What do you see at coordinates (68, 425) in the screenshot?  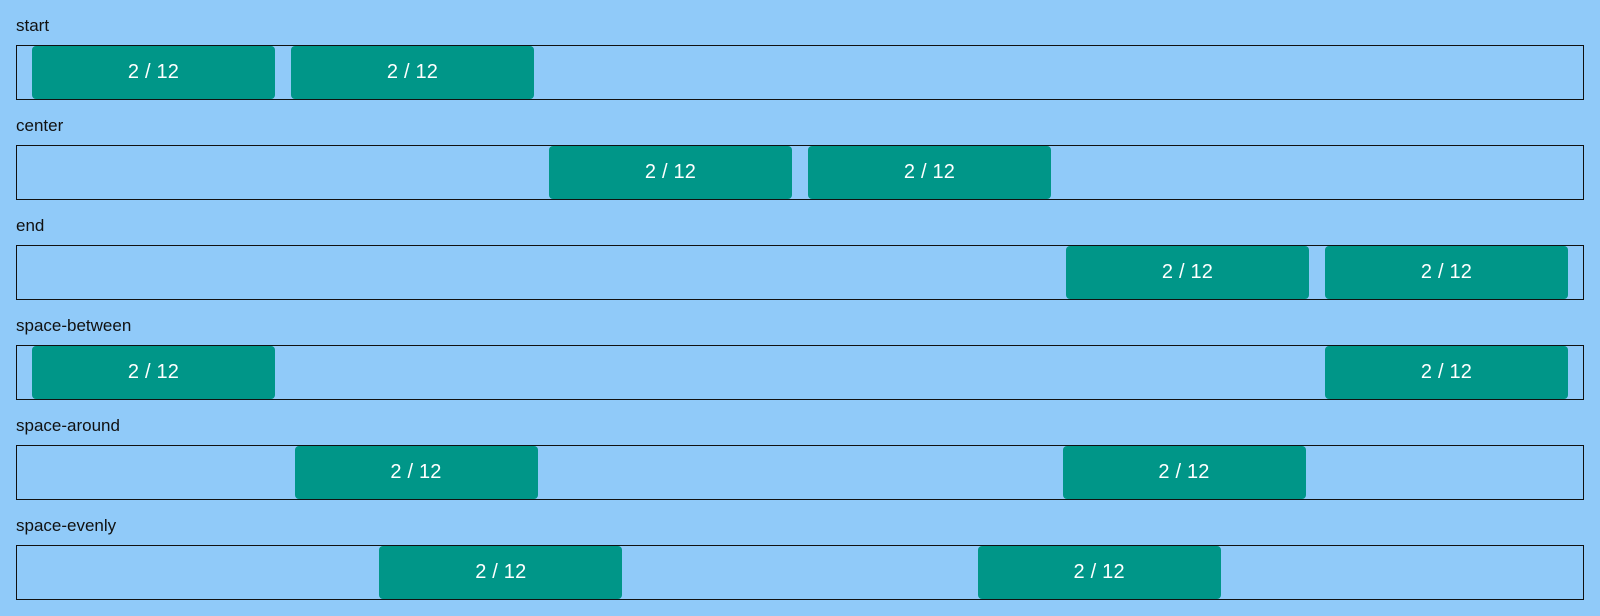 I see `section-label-space-around: space-around` at bounding box center [68, 425].